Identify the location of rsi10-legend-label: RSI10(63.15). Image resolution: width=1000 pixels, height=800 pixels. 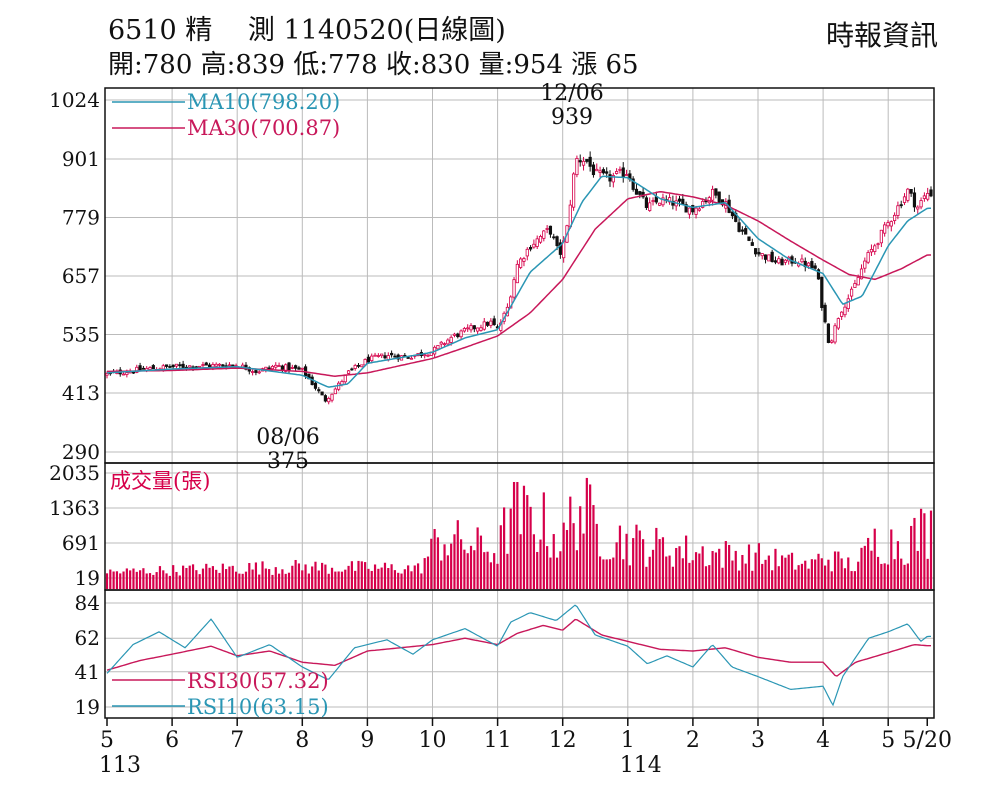
(258, 707).